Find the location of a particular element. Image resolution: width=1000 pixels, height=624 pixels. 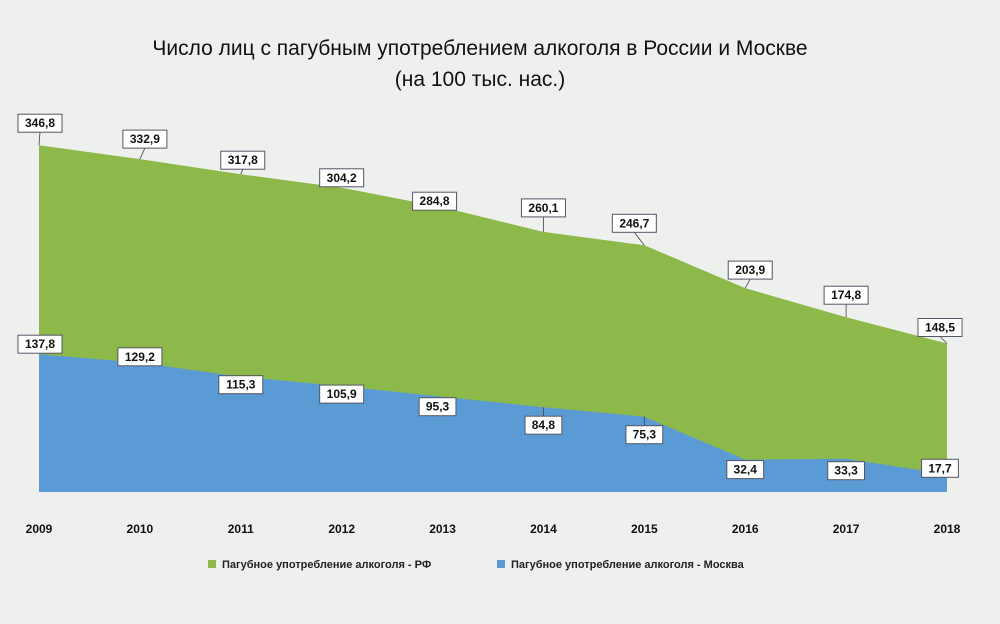

legend-swatch-moscow is located at coordinates (501, 564).